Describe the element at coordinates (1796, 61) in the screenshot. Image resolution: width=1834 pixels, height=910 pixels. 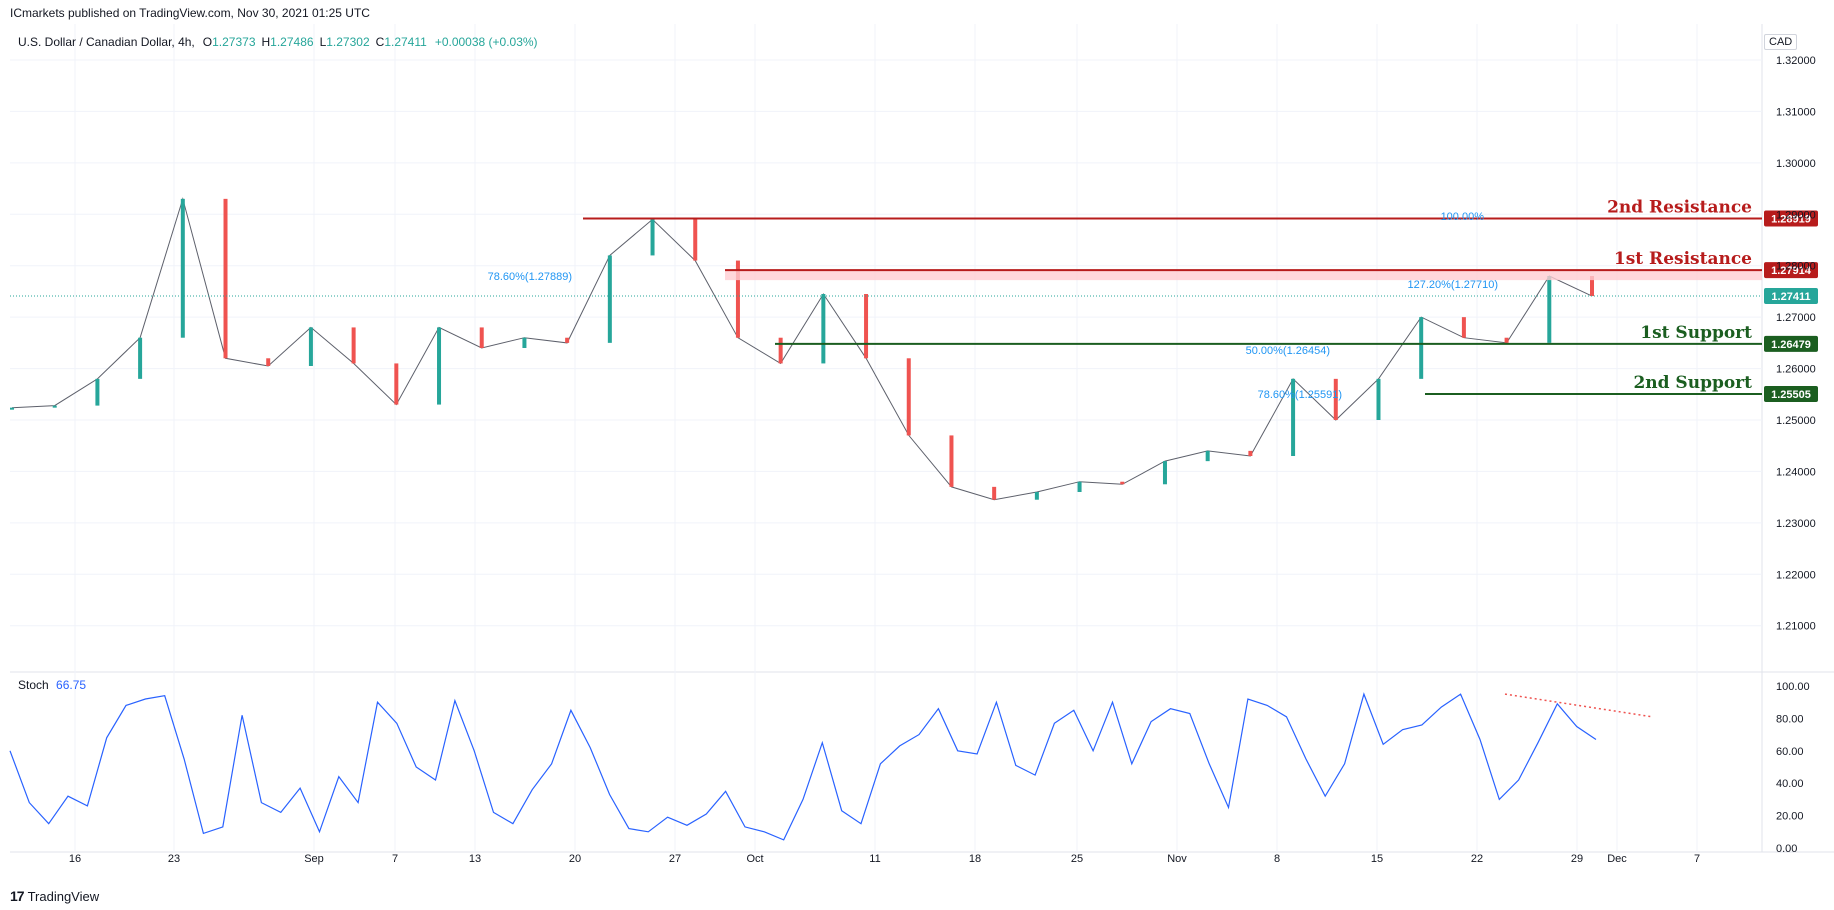
I see `price-tick-label: 1.32000` at that location.